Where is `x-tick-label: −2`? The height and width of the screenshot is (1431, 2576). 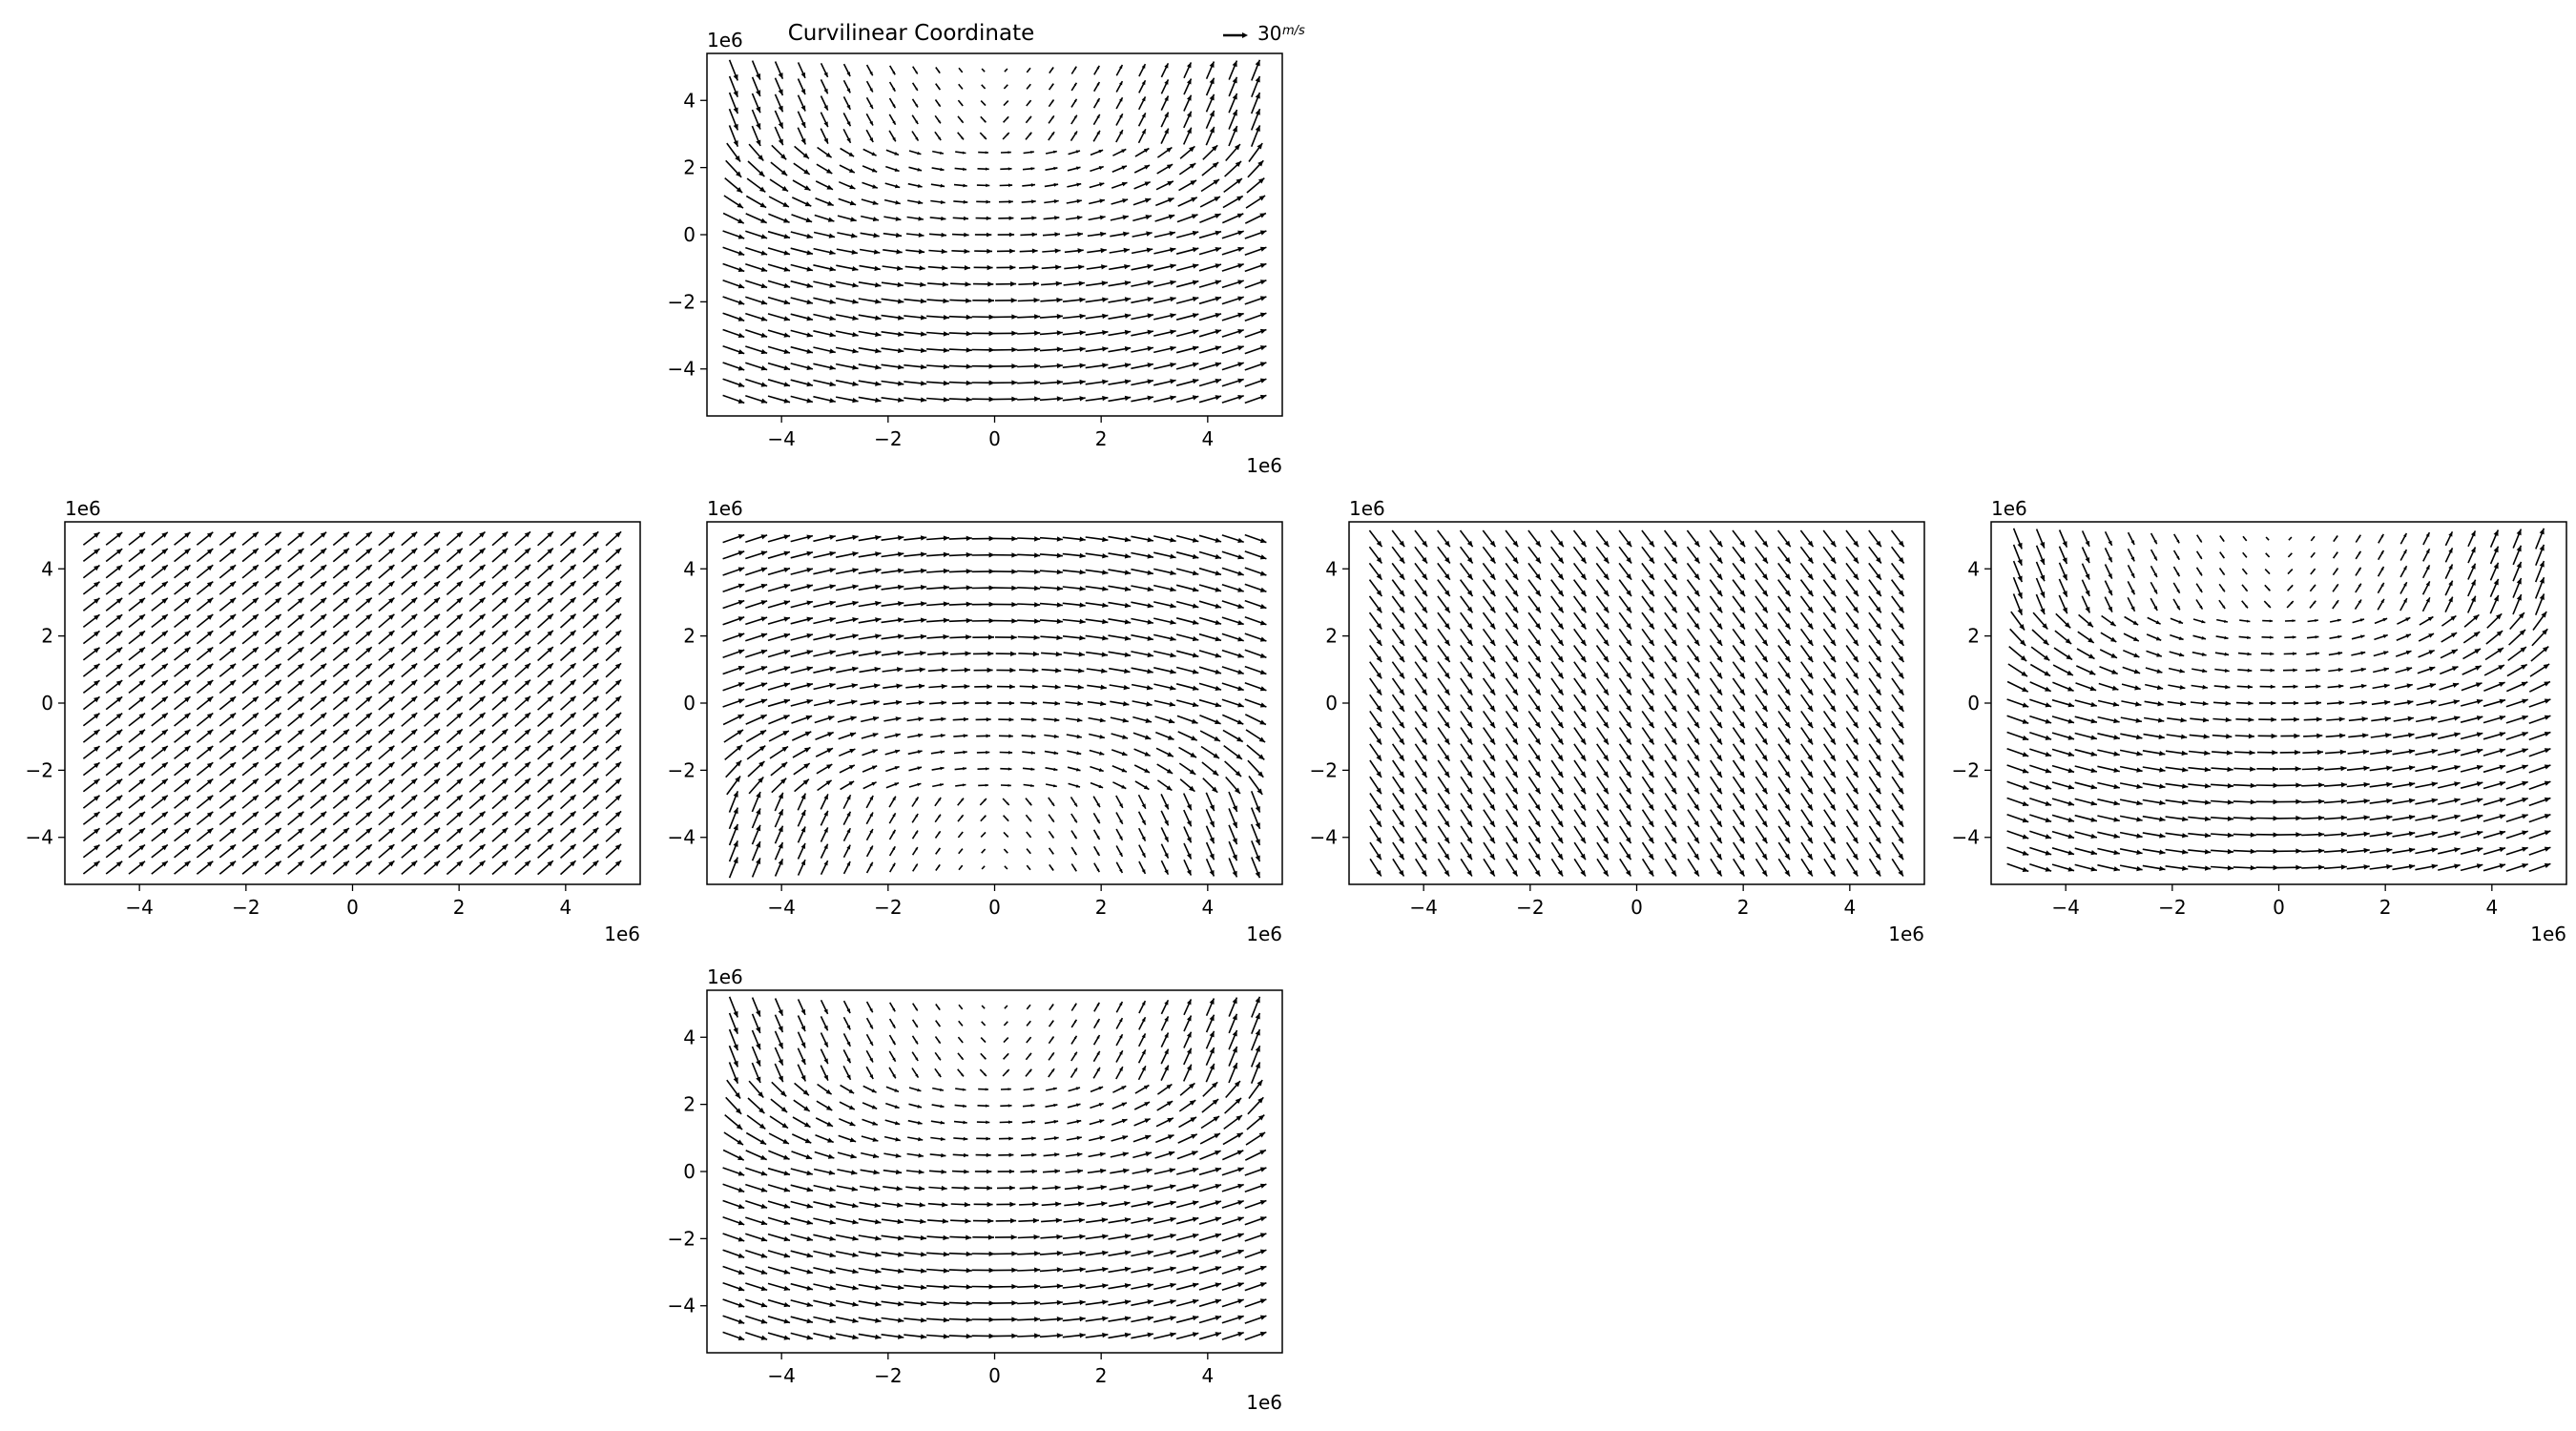
x-tick-label: −2 is located at coordinates (2172, 907).